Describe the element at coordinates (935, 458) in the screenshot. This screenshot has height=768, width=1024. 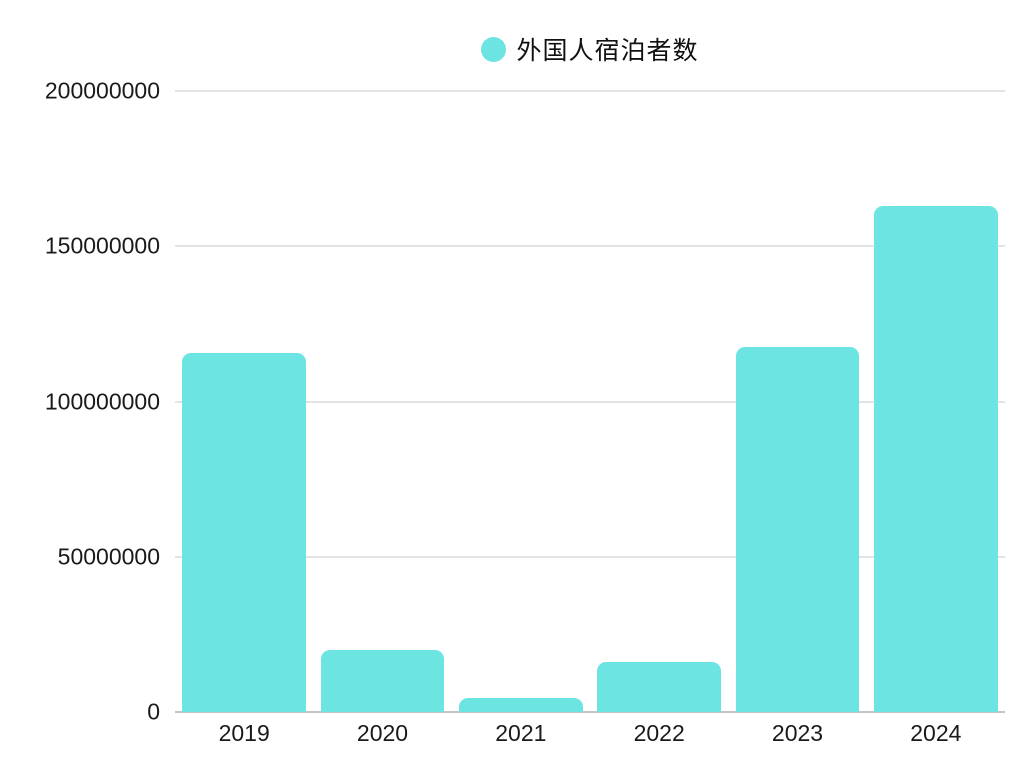
I see `bar-2024` at that location.